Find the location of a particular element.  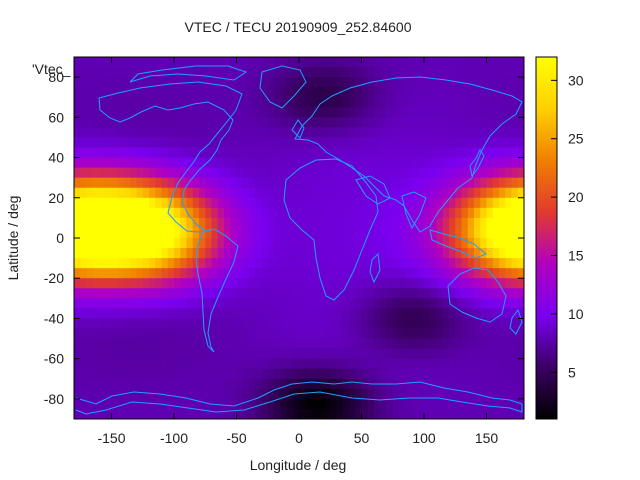

india-outline is located at coordinates (414, 210).